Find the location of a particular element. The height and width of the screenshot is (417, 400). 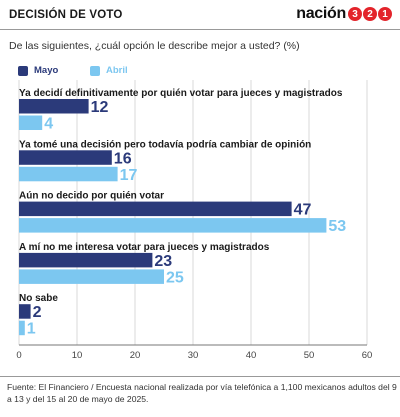

x-tick-label: 10 is located at coordinates (77, 355).